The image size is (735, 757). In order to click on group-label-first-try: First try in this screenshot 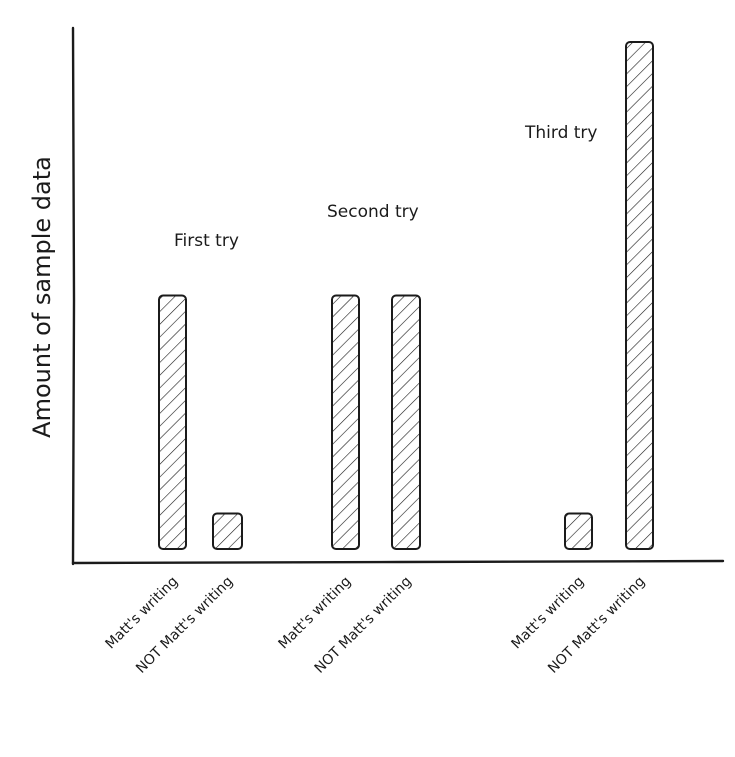, I will do `click(206, 241)`.